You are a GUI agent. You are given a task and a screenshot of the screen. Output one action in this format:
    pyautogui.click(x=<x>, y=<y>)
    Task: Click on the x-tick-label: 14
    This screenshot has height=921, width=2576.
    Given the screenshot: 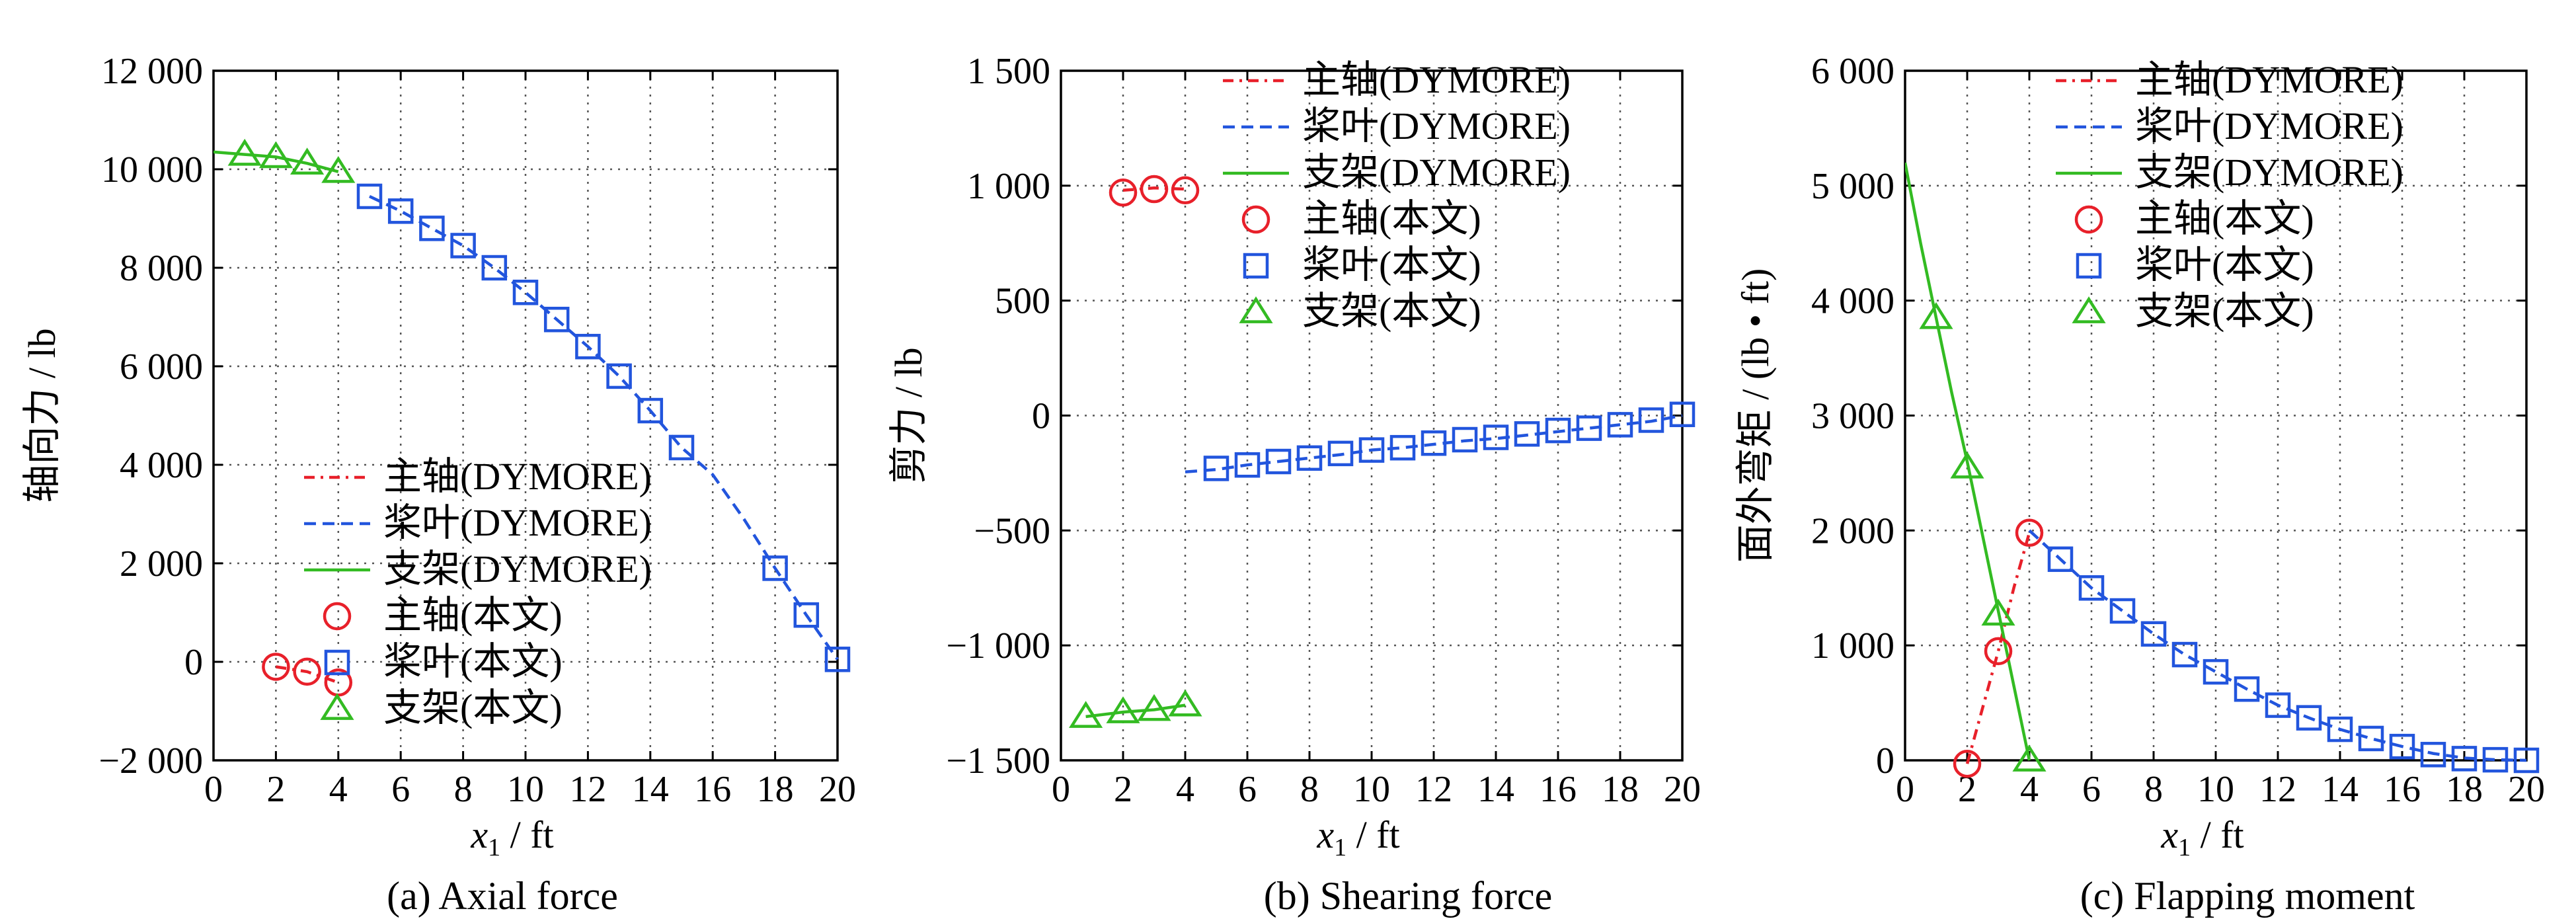 What is the action you would take?
    pyautogui.click(x=2340, y=789)
    